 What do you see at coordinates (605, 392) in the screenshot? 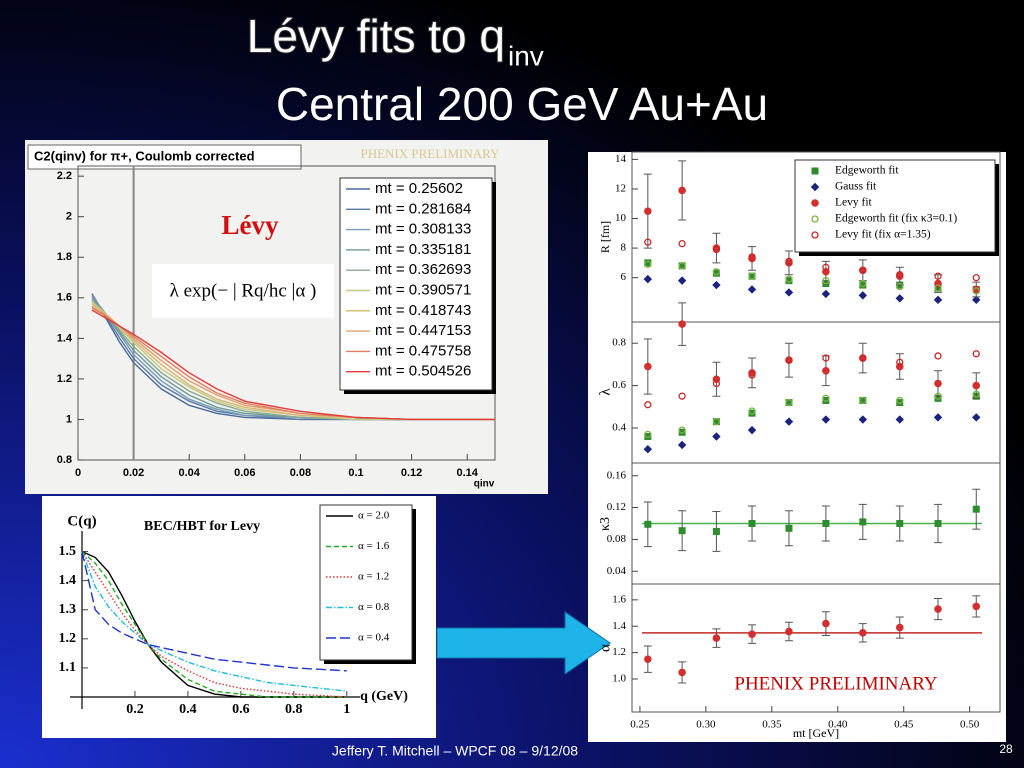
I see `y-axis-label: λ` at bounding box center [605, 392].